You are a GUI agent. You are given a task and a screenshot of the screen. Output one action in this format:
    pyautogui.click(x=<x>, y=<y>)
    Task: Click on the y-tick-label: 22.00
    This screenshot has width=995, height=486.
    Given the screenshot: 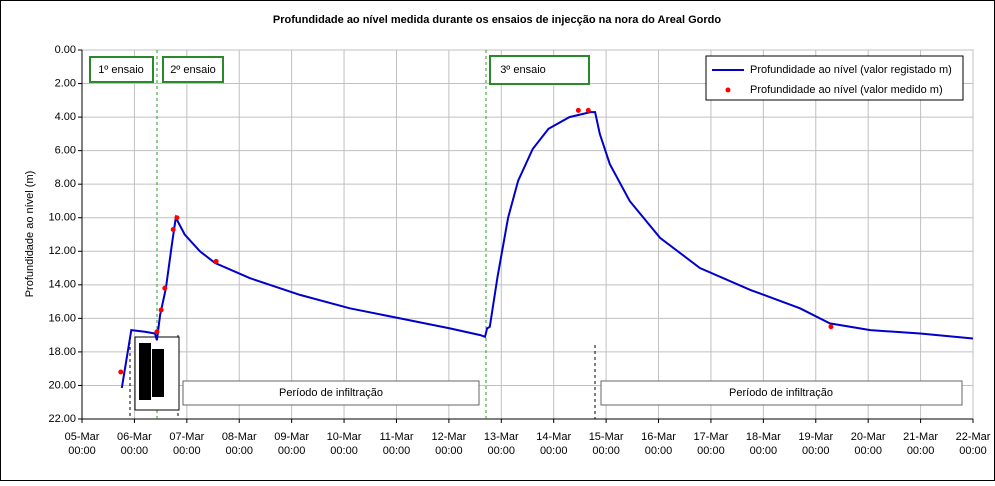 What is the action you would take?
    pyautogui.click(x=62, y=419)
    